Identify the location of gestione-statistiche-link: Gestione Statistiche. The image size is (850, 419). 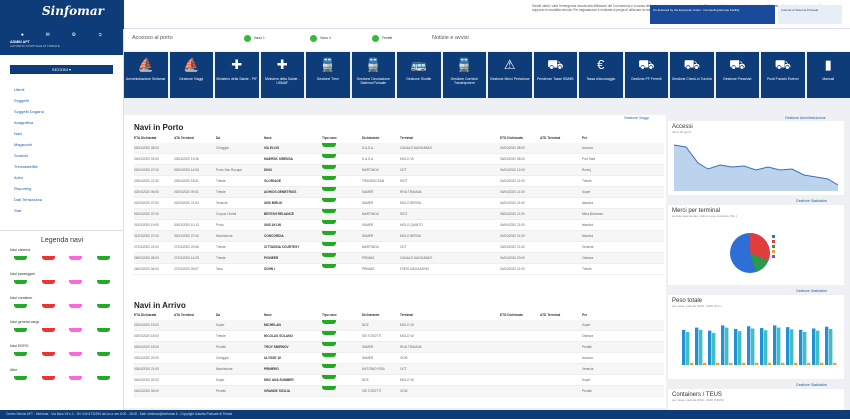
(812, 201).